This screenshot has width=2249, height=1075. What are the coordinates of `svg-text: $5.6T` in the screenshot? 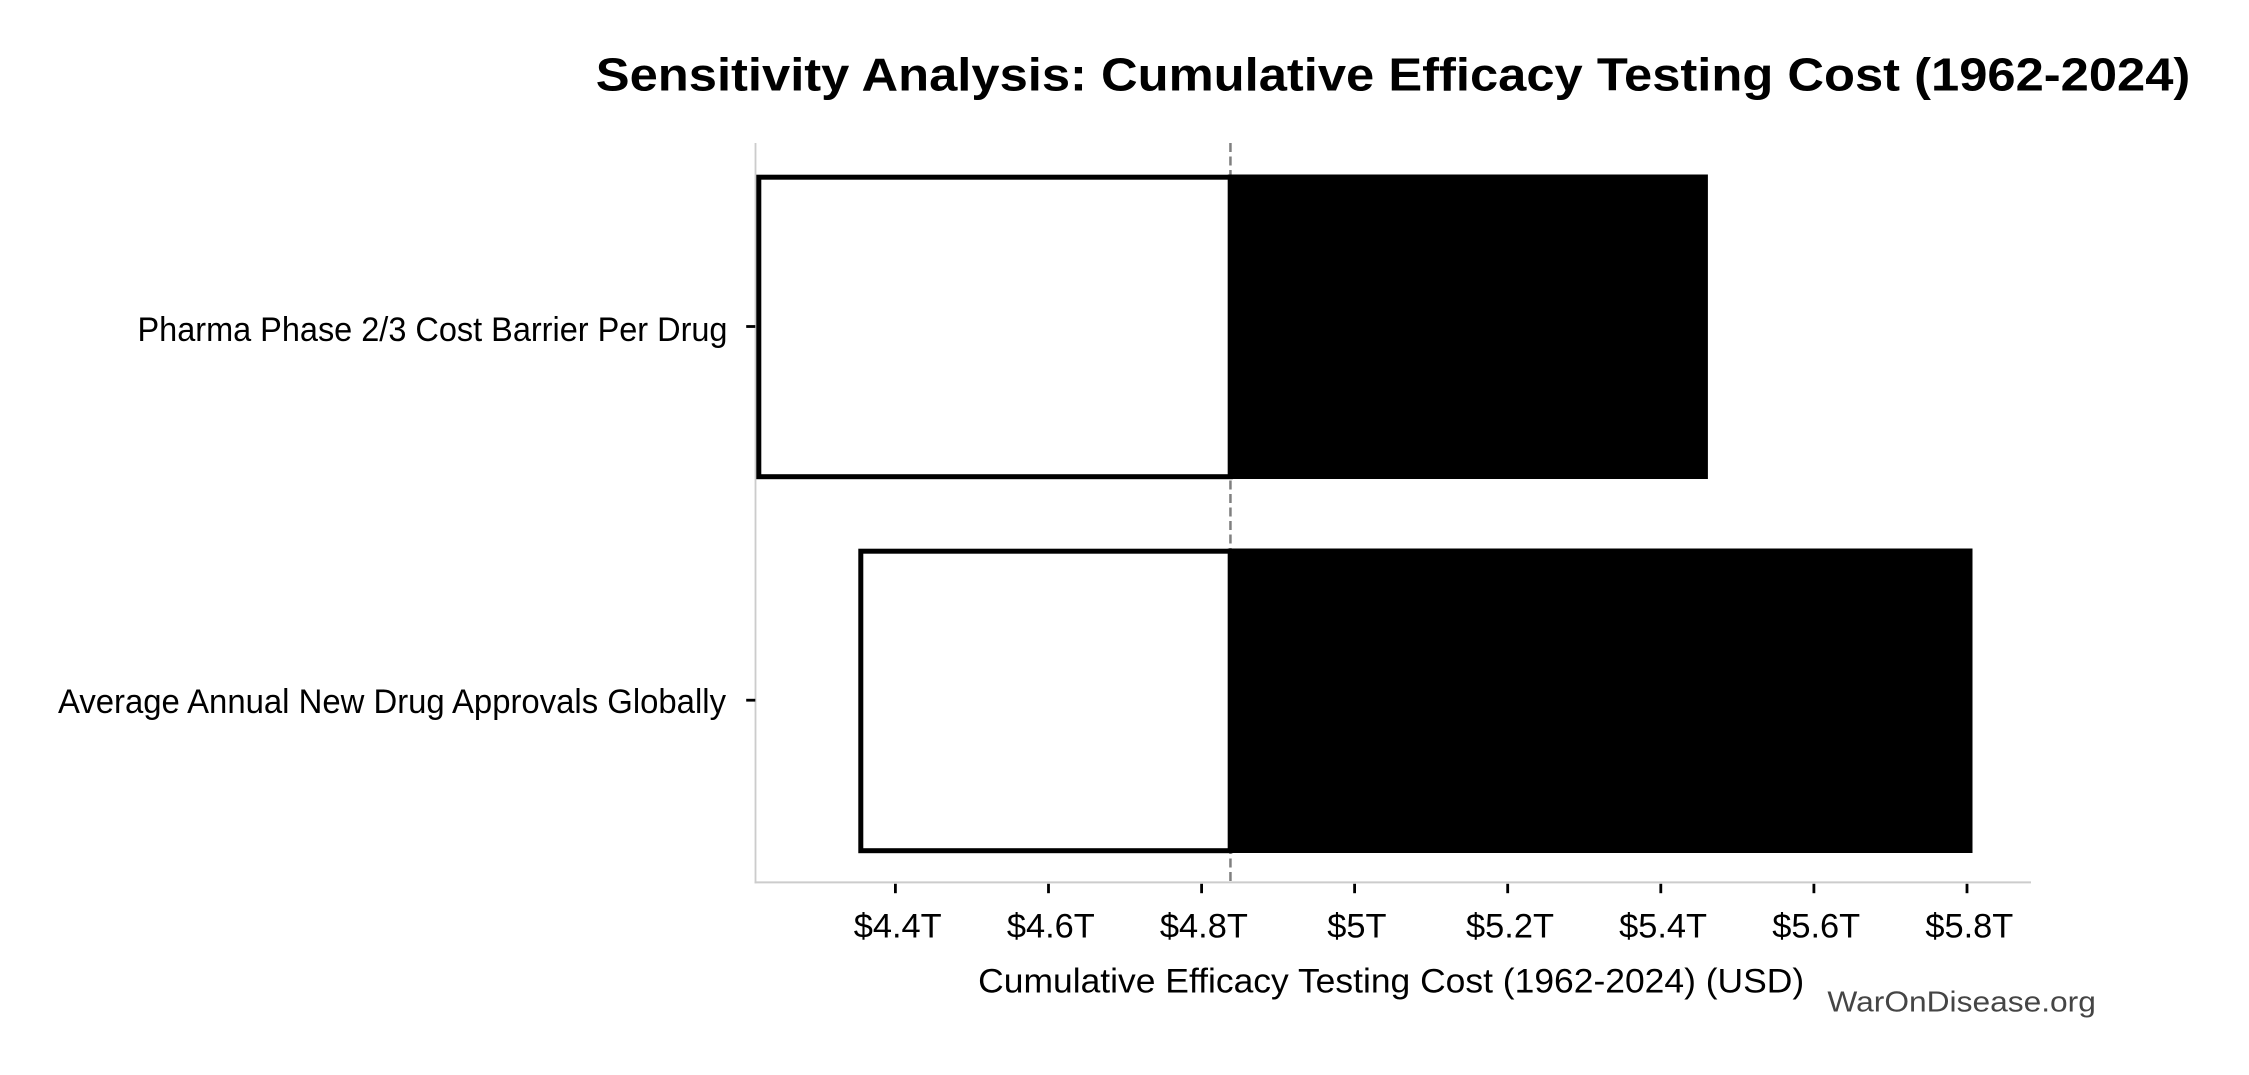 It's located at (1816, 927).